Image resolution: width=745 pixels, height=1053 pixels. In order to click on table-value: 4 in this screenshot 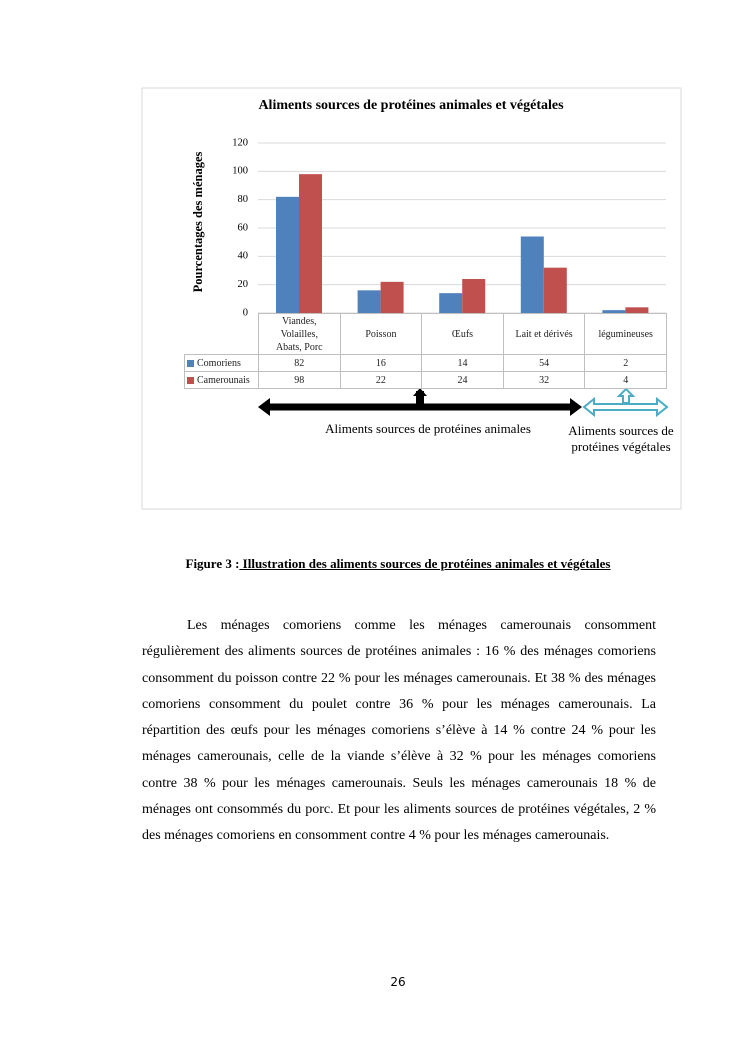, I will do `click(625, 380)`.